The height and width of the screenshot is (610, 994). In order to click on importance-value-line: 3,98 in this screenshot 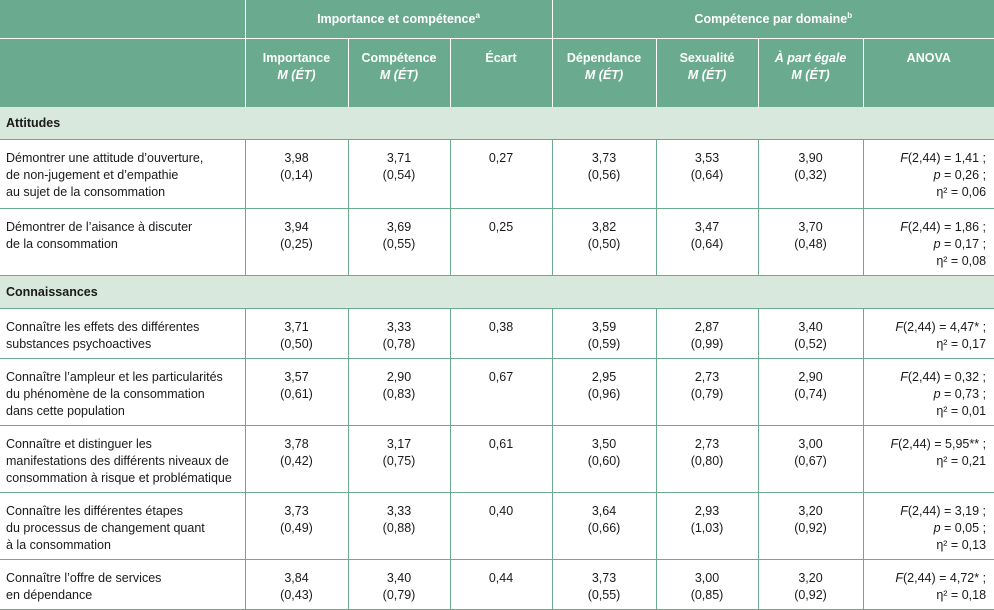, I will do `click(296, 158)`.